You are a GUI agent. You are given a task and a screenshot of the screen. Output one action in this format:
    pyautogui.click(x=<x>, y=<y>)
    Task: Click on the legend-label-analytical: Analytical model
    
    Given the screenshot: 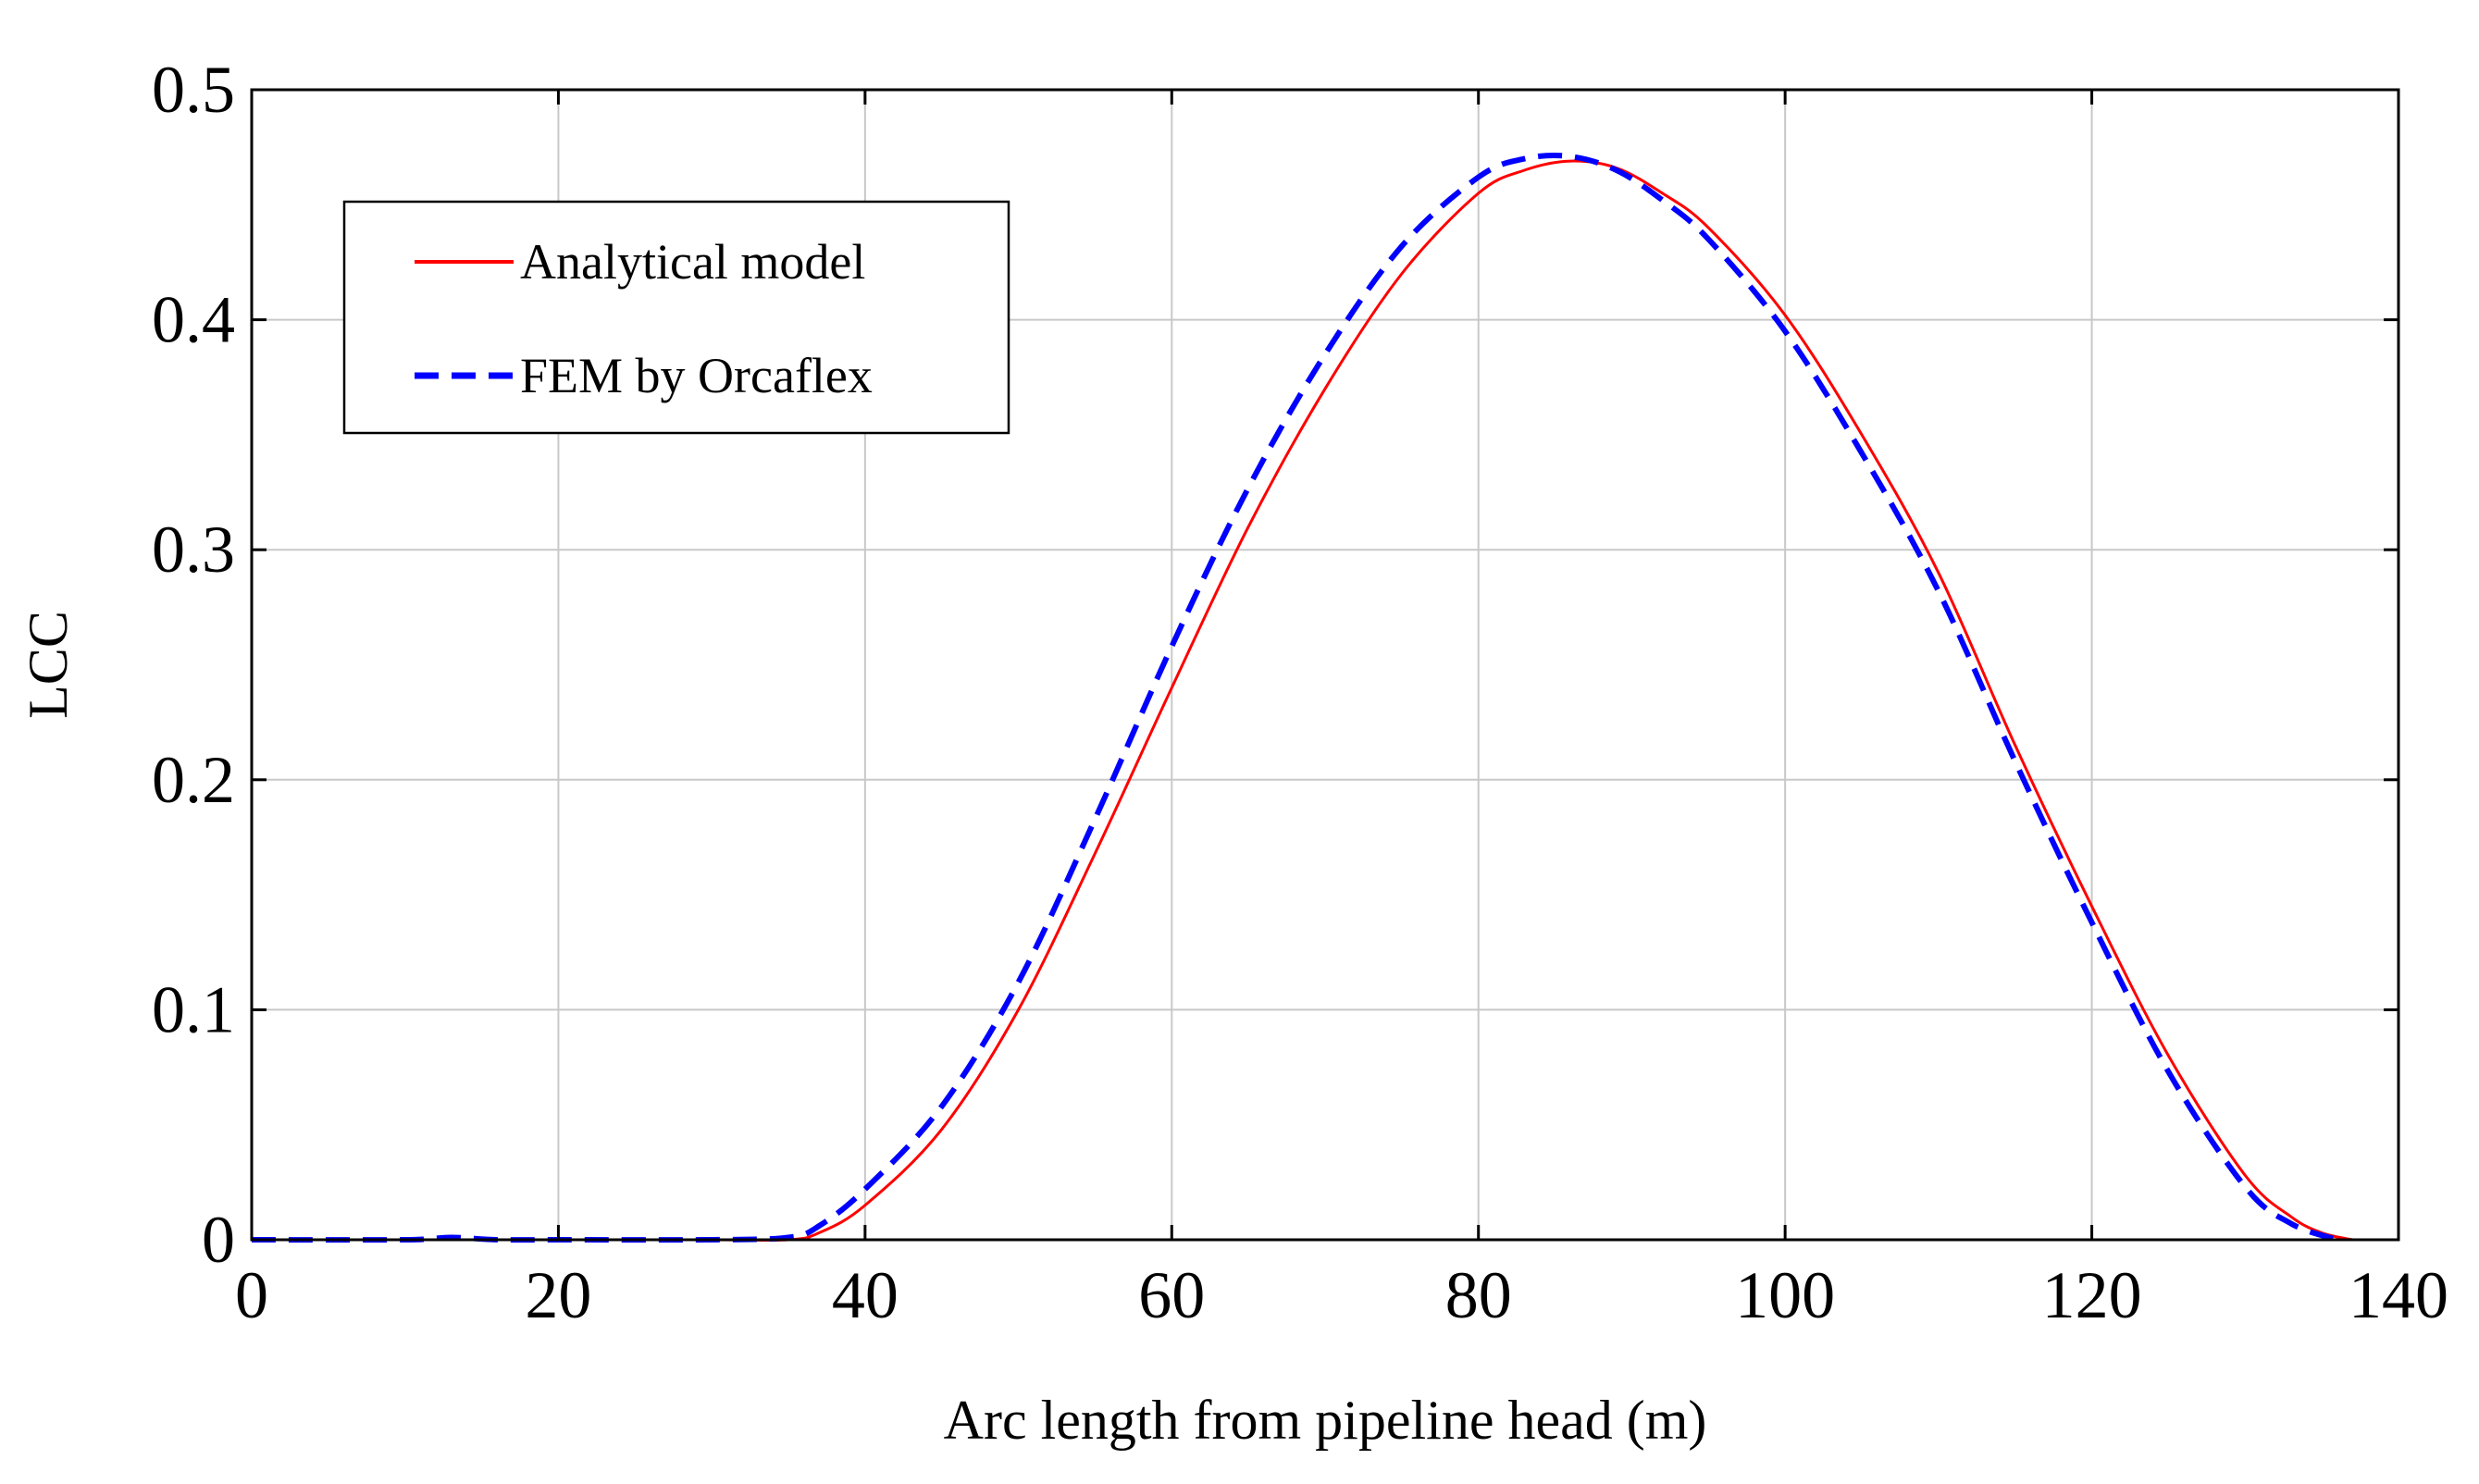 What is the action you would take?
    pyautogui.click(x=692, y=262)
    